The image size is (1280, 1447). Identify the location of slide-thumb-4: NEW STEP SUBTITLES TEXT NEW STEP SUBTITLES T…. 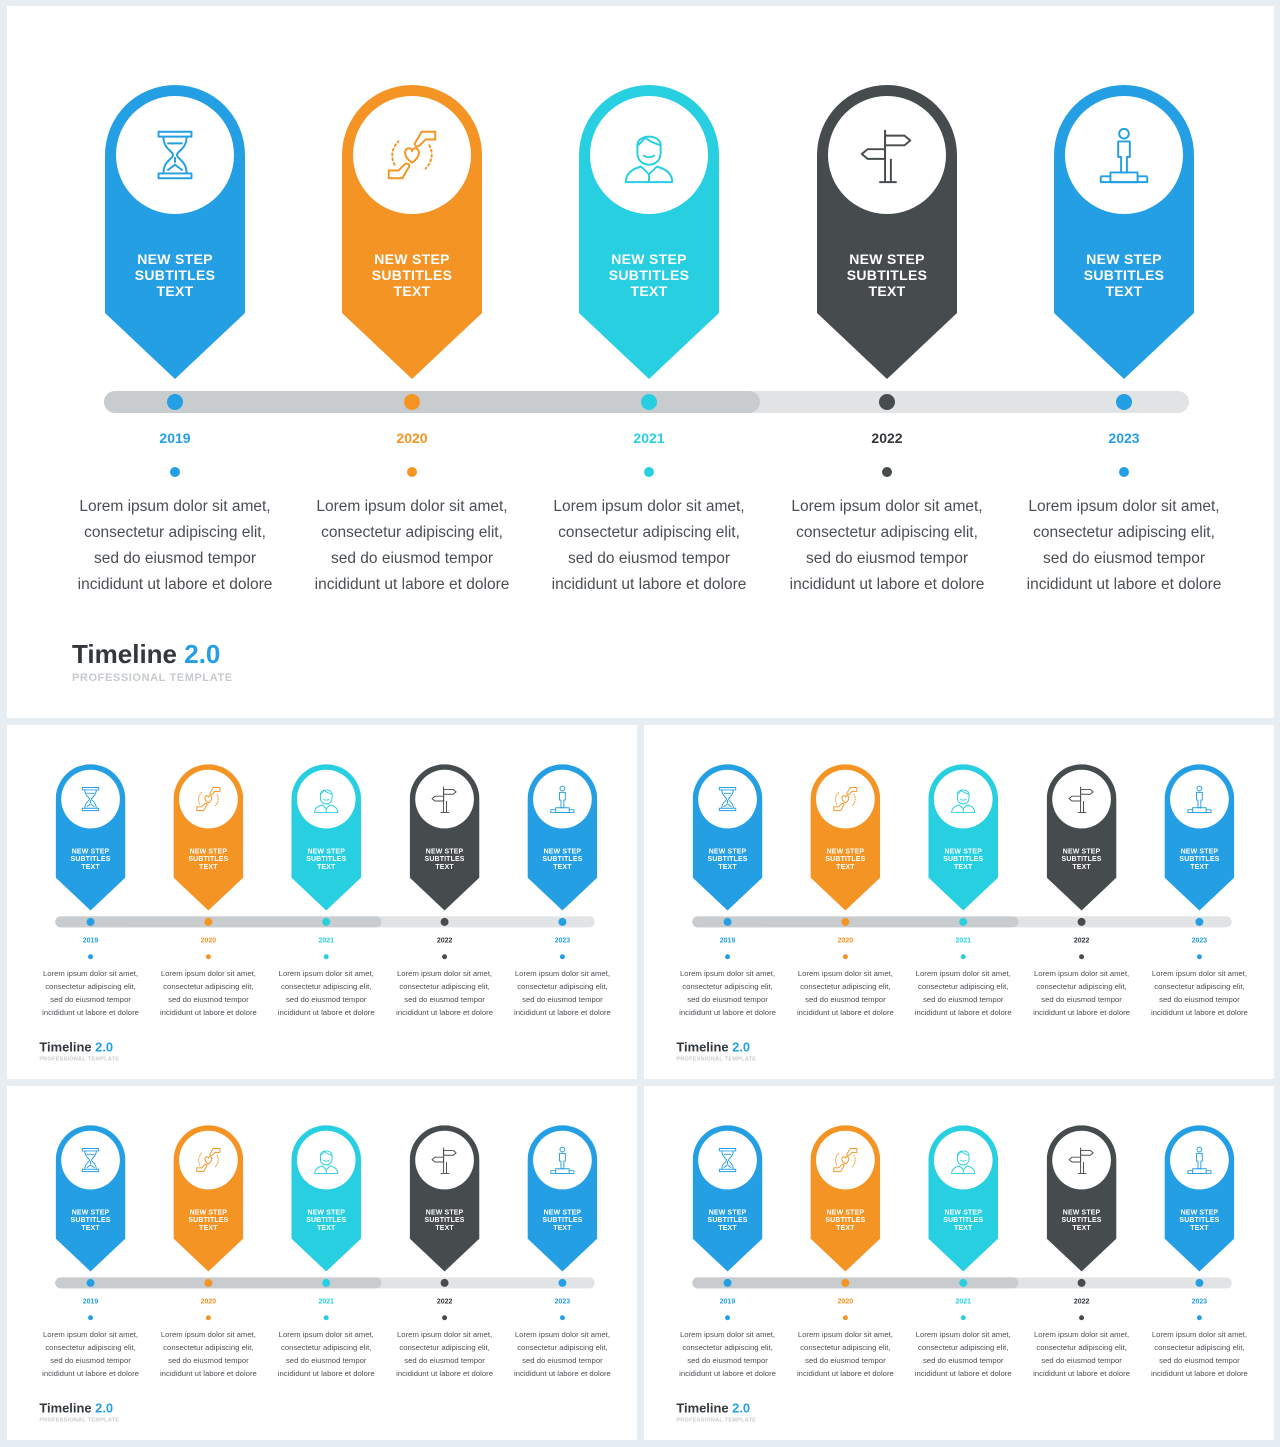
(959, 1263).